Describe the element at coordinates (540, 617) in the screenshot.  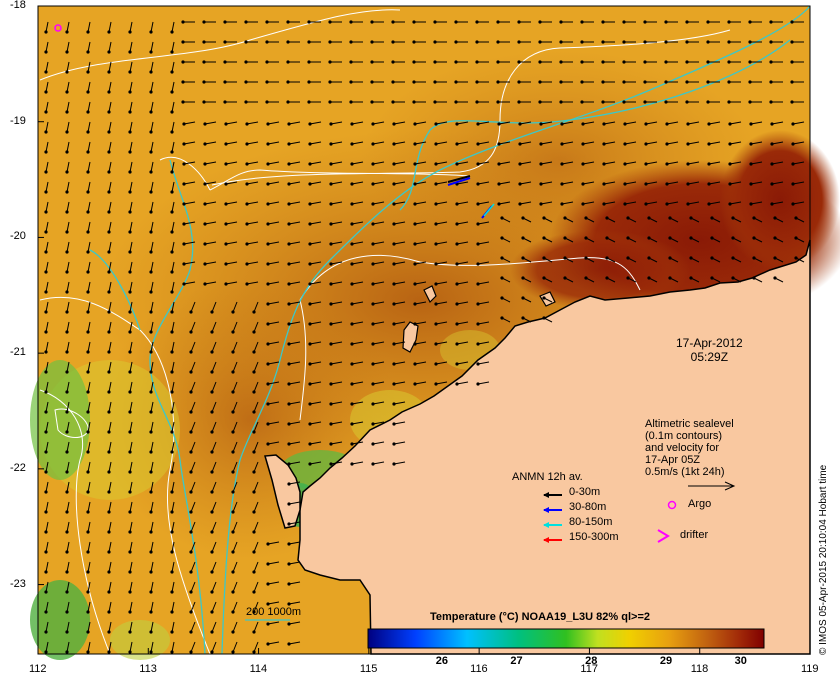
I see `colorbar-title: Temperature (°C) NOAA19_L3U 82% ql>=2` at that location.